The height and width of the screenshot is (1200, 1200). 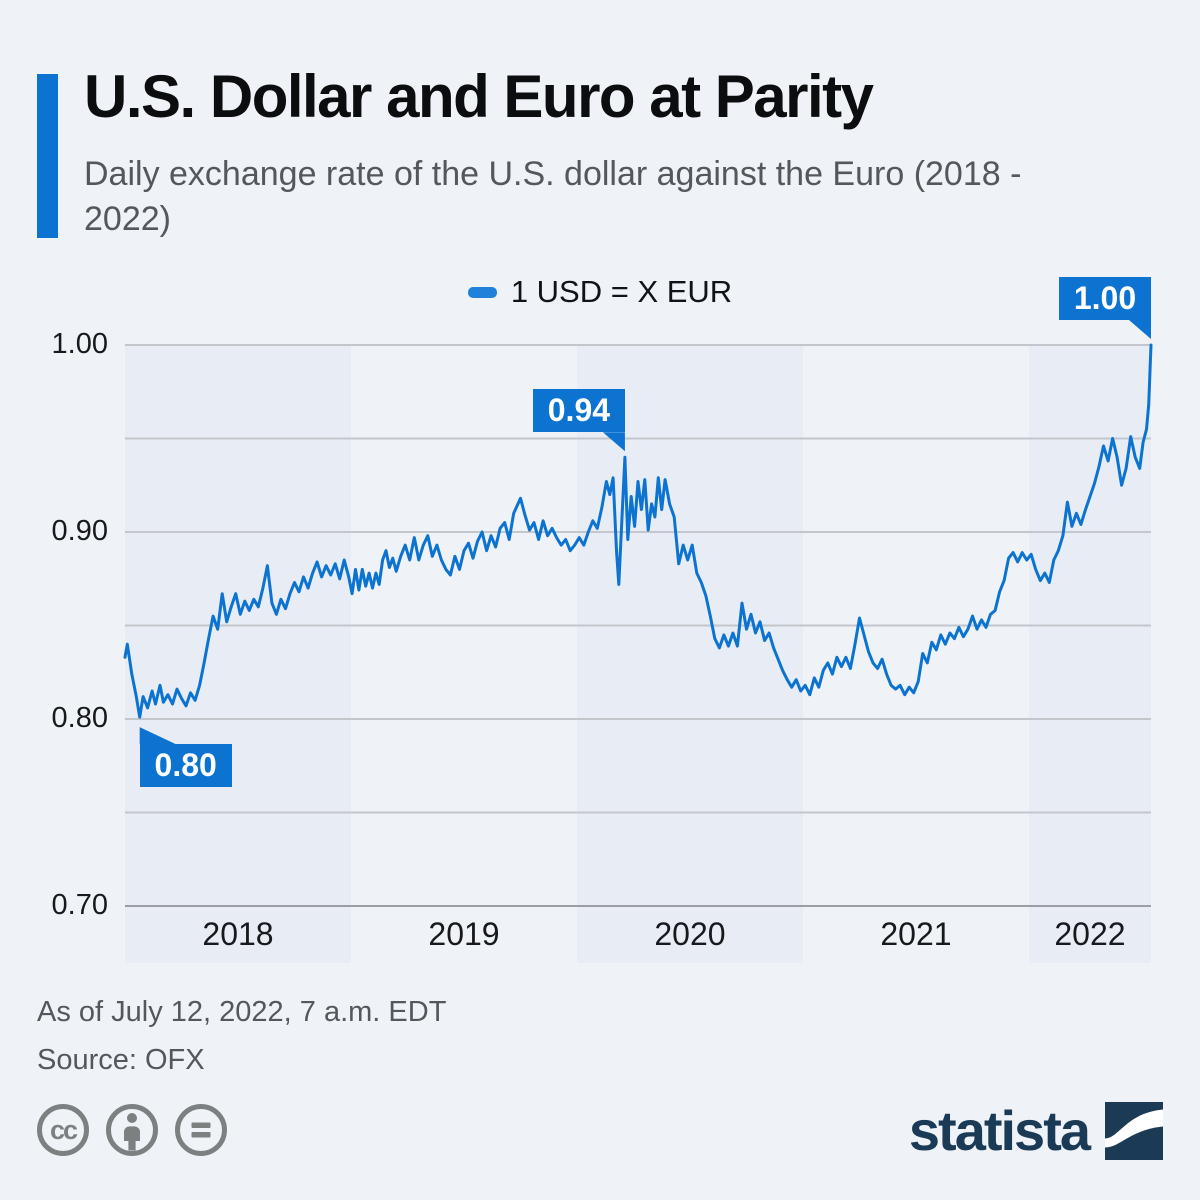 What do you see at coordinates (238, 934) in the screenshot?
I see `x-tick-2018: 2018` at bounding box center [238, 934].